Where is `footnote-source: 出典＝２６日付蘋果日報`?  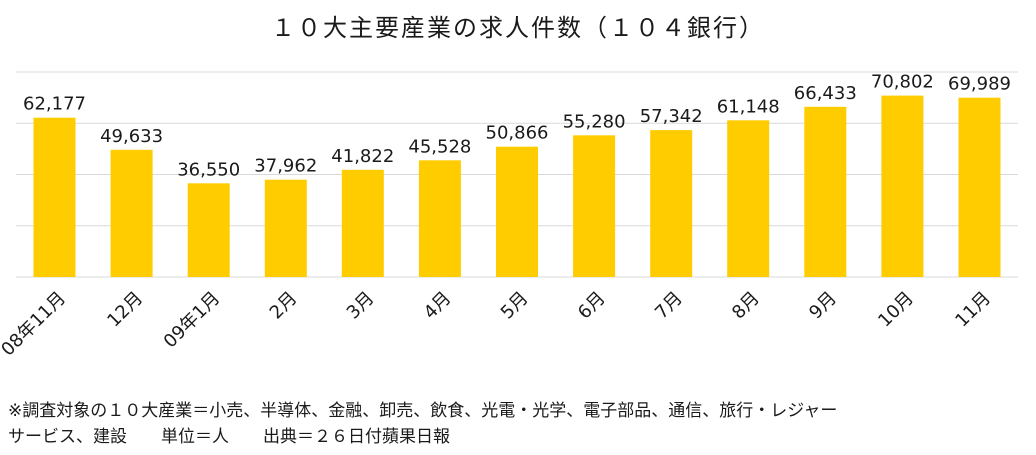
footnote-source: 出典＝２６日付蘋果日報 is located at coordinates (356, 437).